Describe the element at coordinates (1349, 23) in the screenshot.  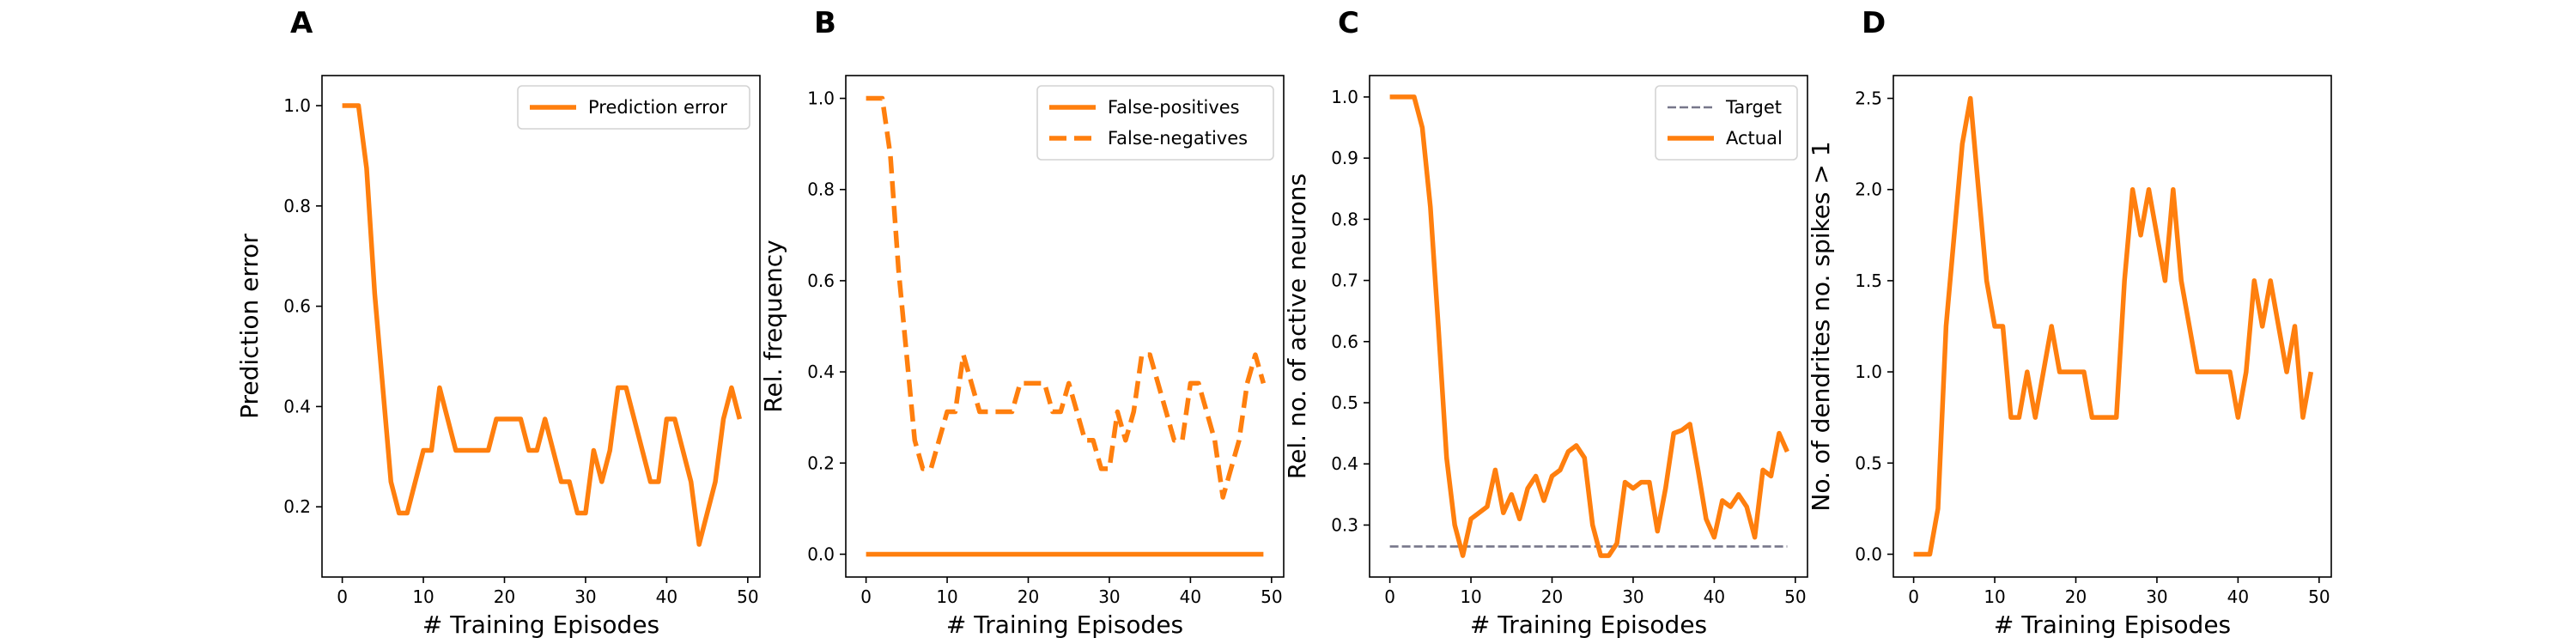
I see `panel-letter: C` at that location.